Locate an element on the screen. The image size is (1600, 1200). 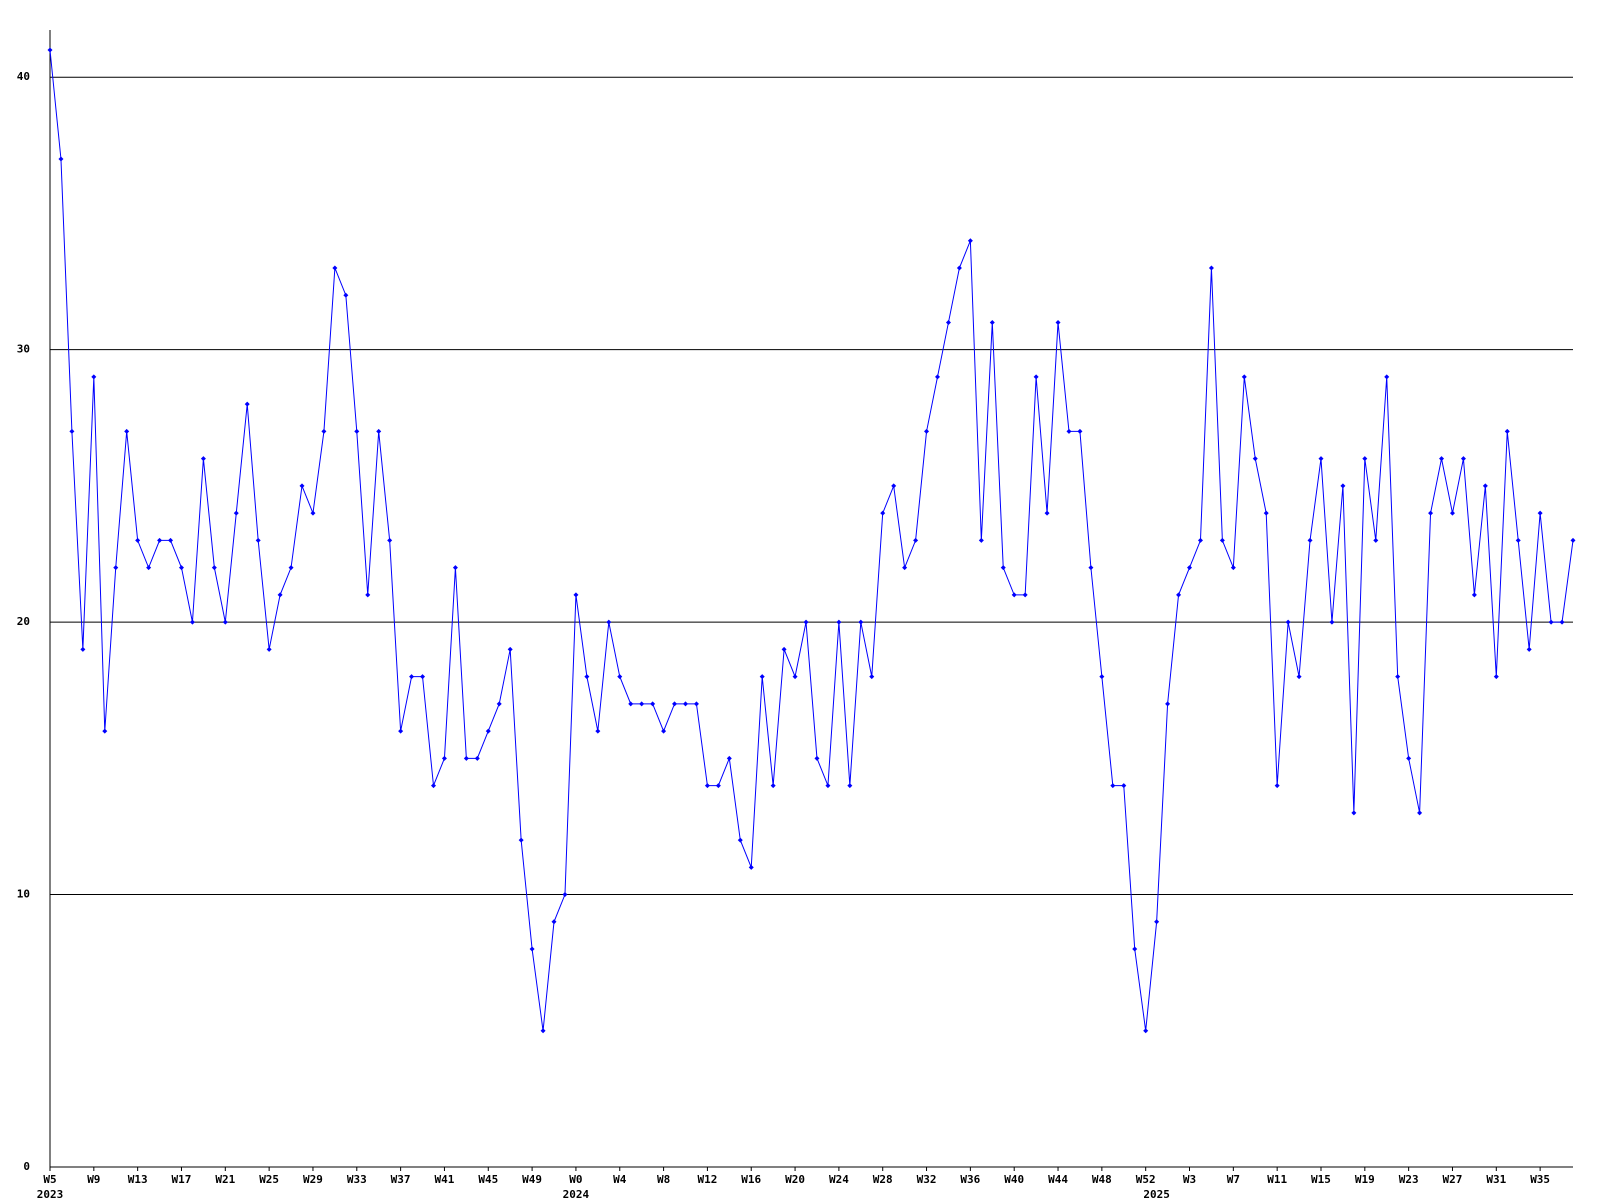
x-tick-label: W44 is located at coordinates (1058, 1179).